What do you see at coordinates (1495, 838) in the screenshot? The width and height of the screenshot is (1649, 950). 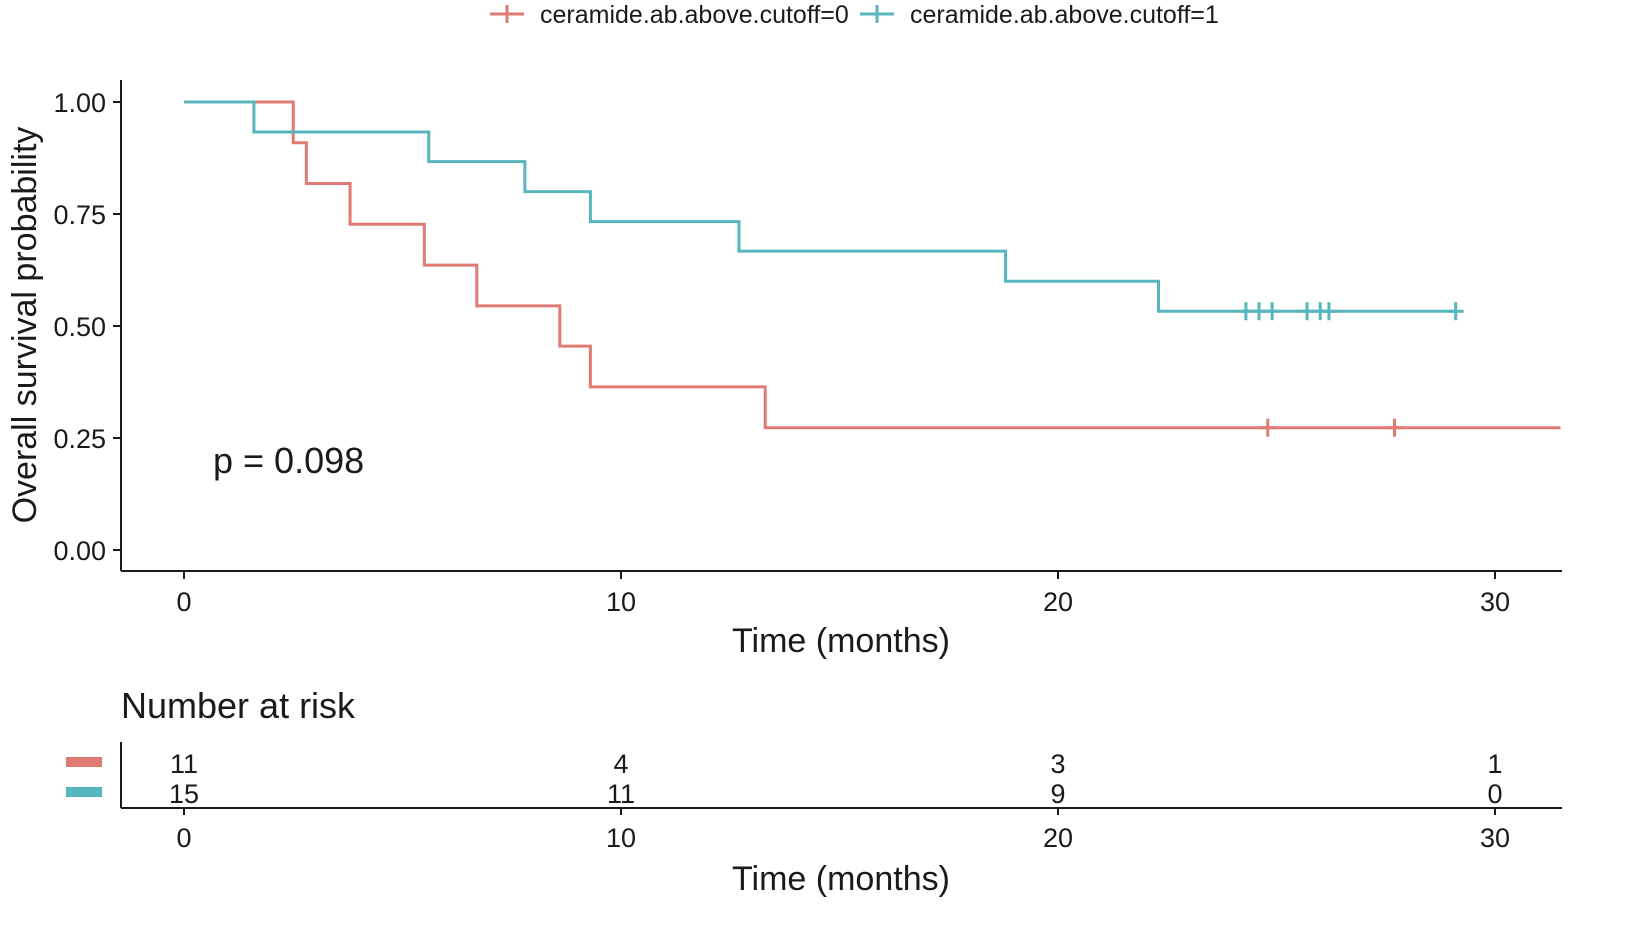 I see `risk-x-tick-label: 30` at bounding box center [1495, 838].